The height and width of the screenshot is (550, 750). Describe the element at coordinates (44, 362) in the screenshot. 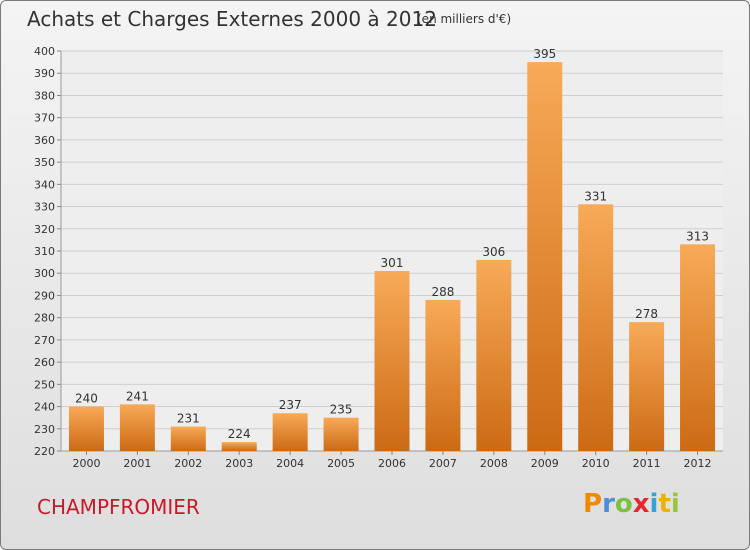

I see `y-tick-label: 260` at that location.